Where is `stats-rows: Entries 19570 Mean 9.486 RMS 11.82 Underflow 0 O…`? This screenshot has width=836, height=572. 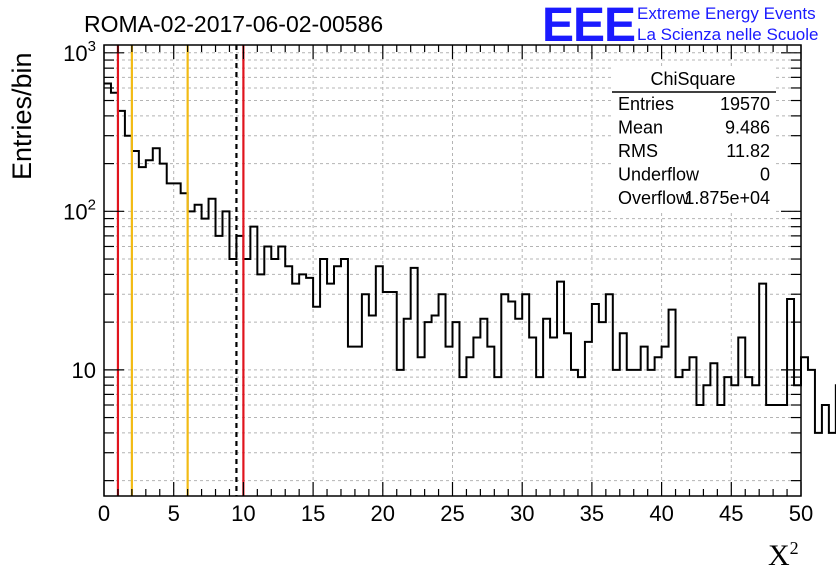 stats-rows: Entries 19570 Mean 9.486 RMS 11.82 Underflow 0 O… is located at coordinates (694, 151).